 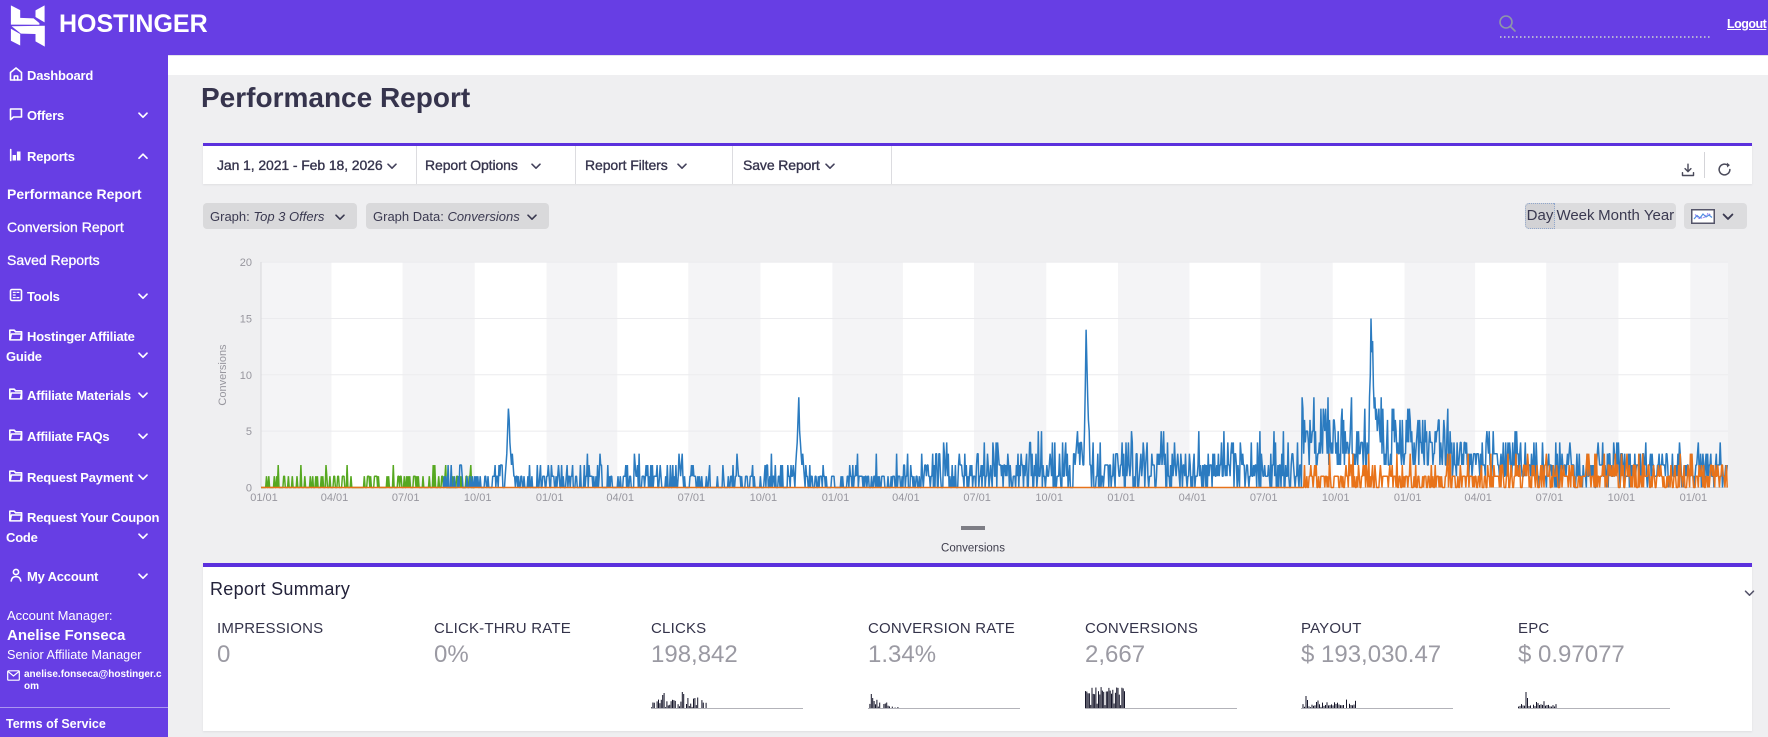 What do you see at coordinates (249, 432) in the screenshot?
I see `svg-text: 5` at bounding box center [249, 432].